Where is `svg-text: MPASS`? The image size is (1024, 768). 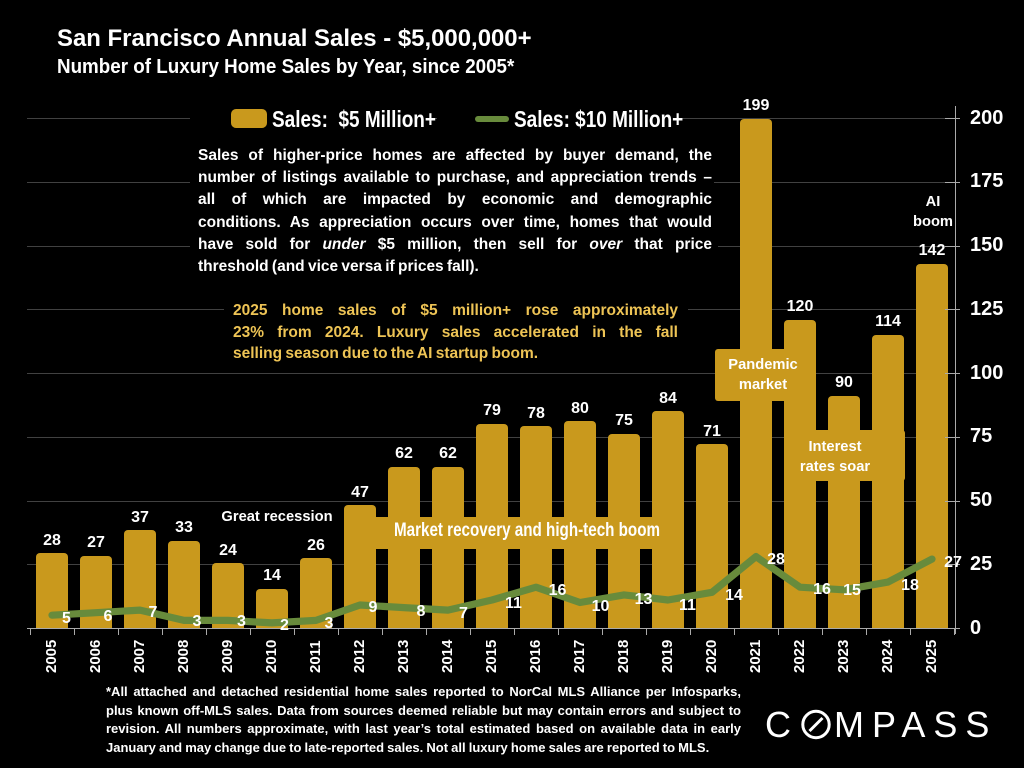
svg-text: MPASS is located at coordinates (912, 725).